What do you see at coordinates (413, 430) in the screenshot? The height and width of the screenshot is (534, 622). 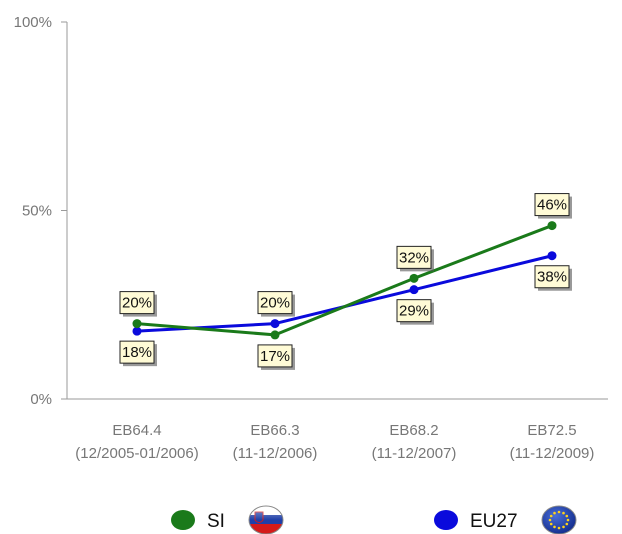 I see `x-category-code: EB68.2` at bounding box center [413, 430].